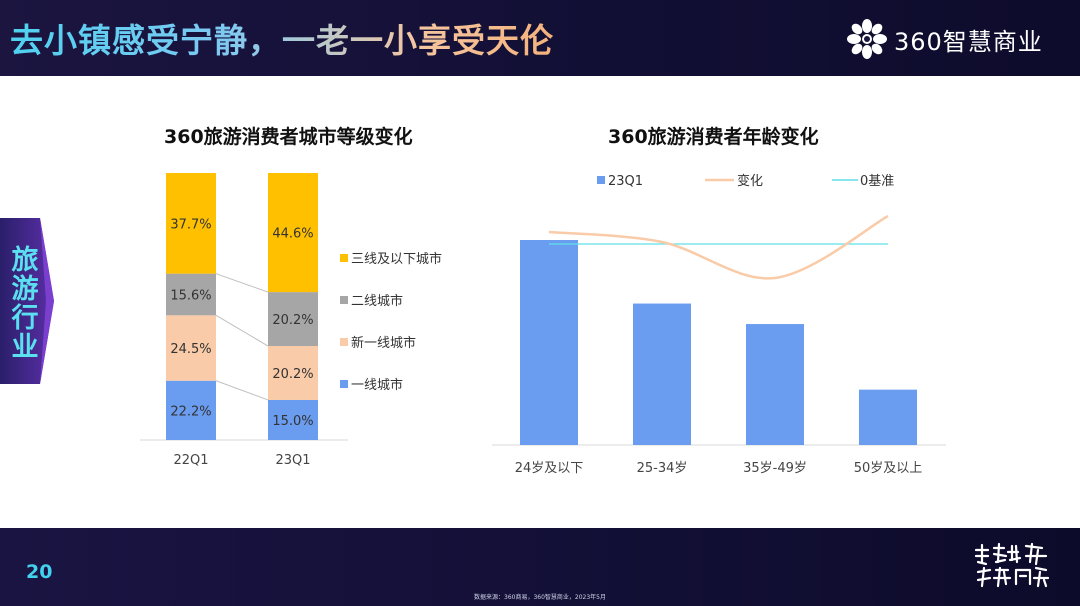  Describe the element at coordinates (877, 181) in the screenshot. I see `legend-label: 0基准` at that location.